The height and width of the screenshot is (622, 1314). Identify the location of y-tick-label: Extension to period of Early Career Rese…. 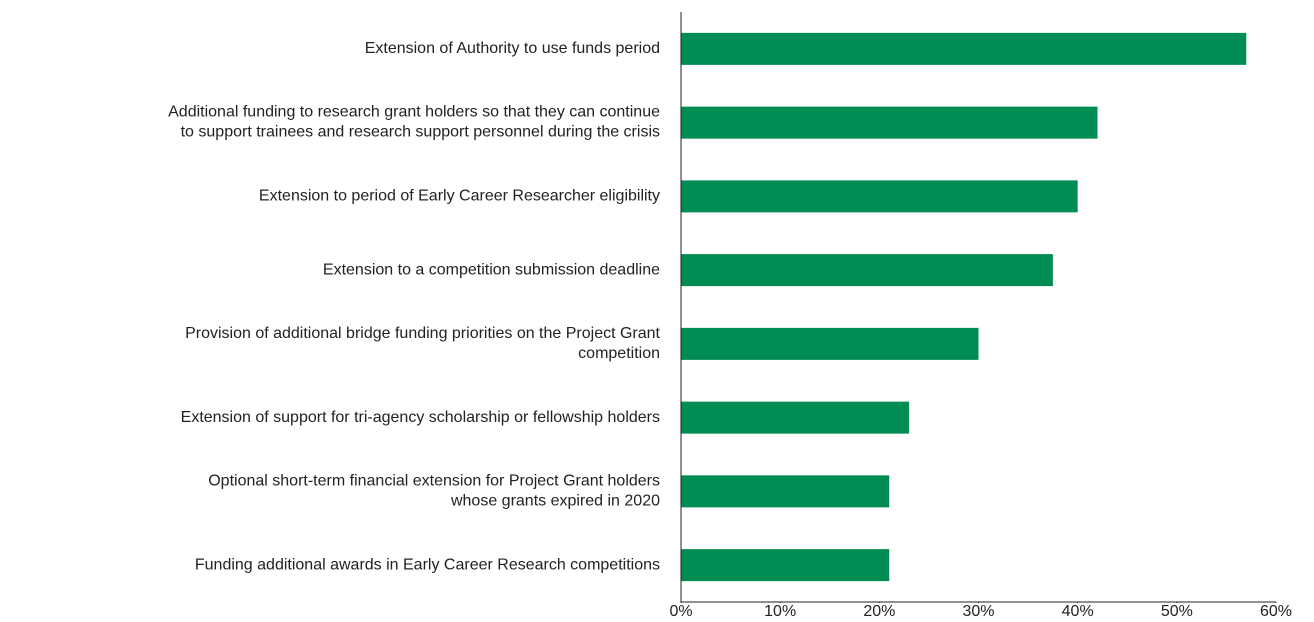
(459, 196).